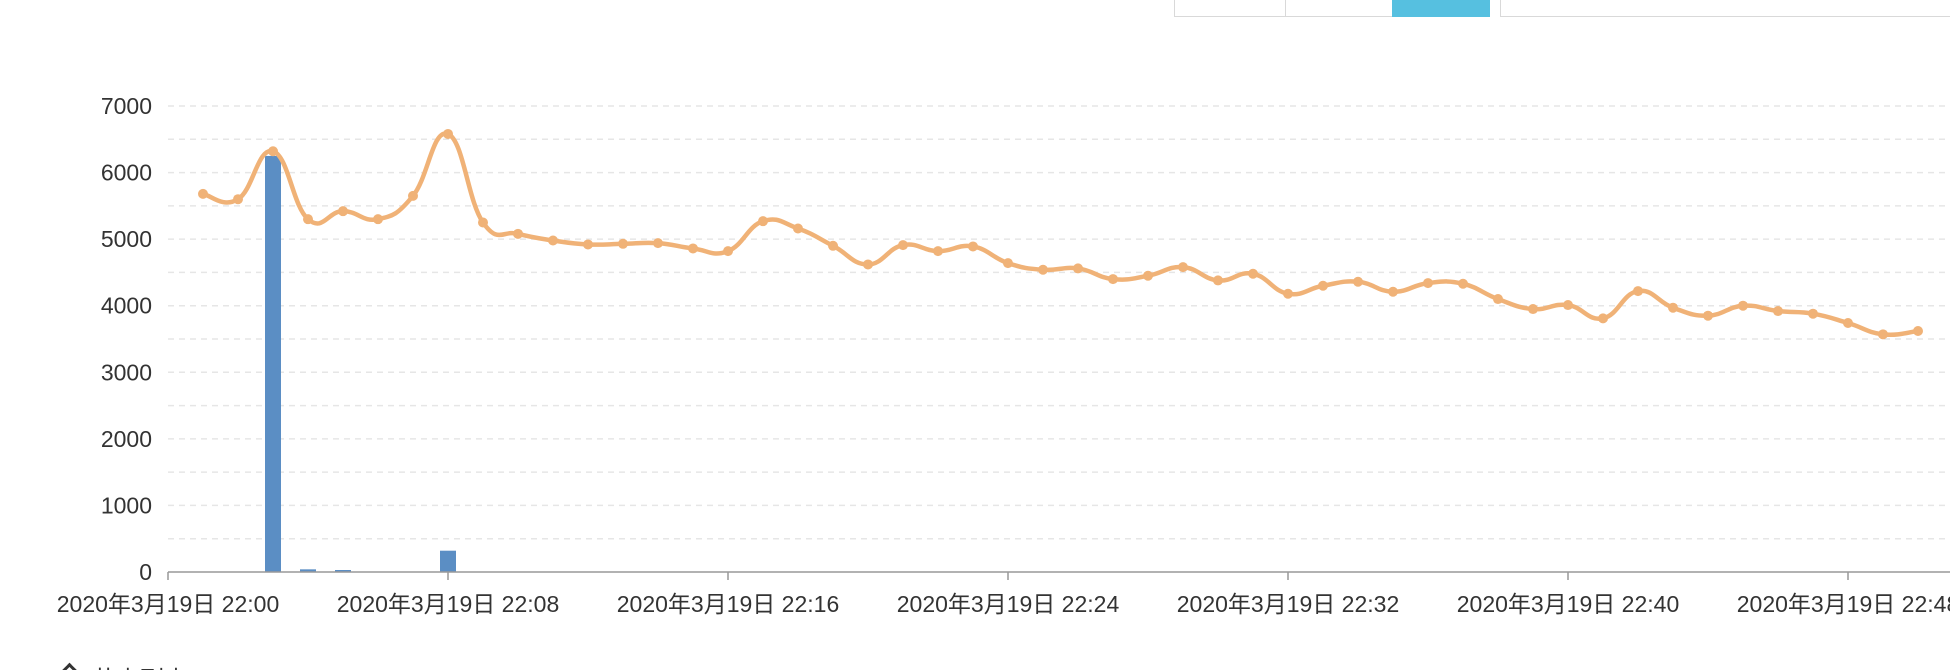 The width and height of the screenshot is (1950, 670). What do you see at coordinates (360, 363) in the screenshot?
I see `bar-series` at bounding box center [360, 363].